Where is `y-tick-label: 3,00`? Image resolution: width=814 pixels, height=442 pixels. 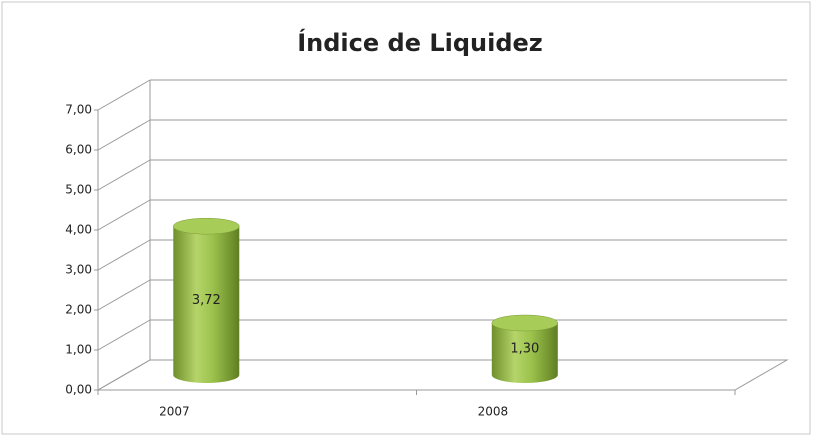
y-tick-label: 3,00 is located at coordinates (78, 270).